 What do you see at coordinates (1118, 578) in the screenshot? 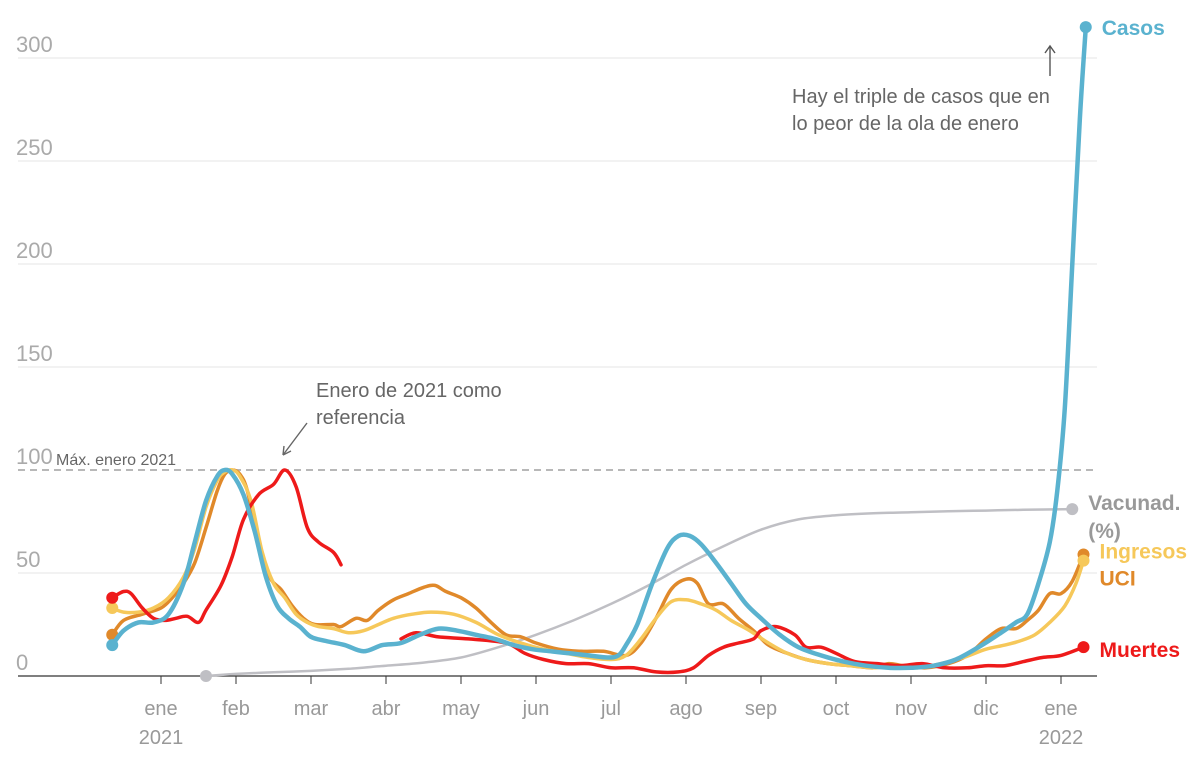
I see `series-label-uci: UCI` at bounding box center [1118, 578].